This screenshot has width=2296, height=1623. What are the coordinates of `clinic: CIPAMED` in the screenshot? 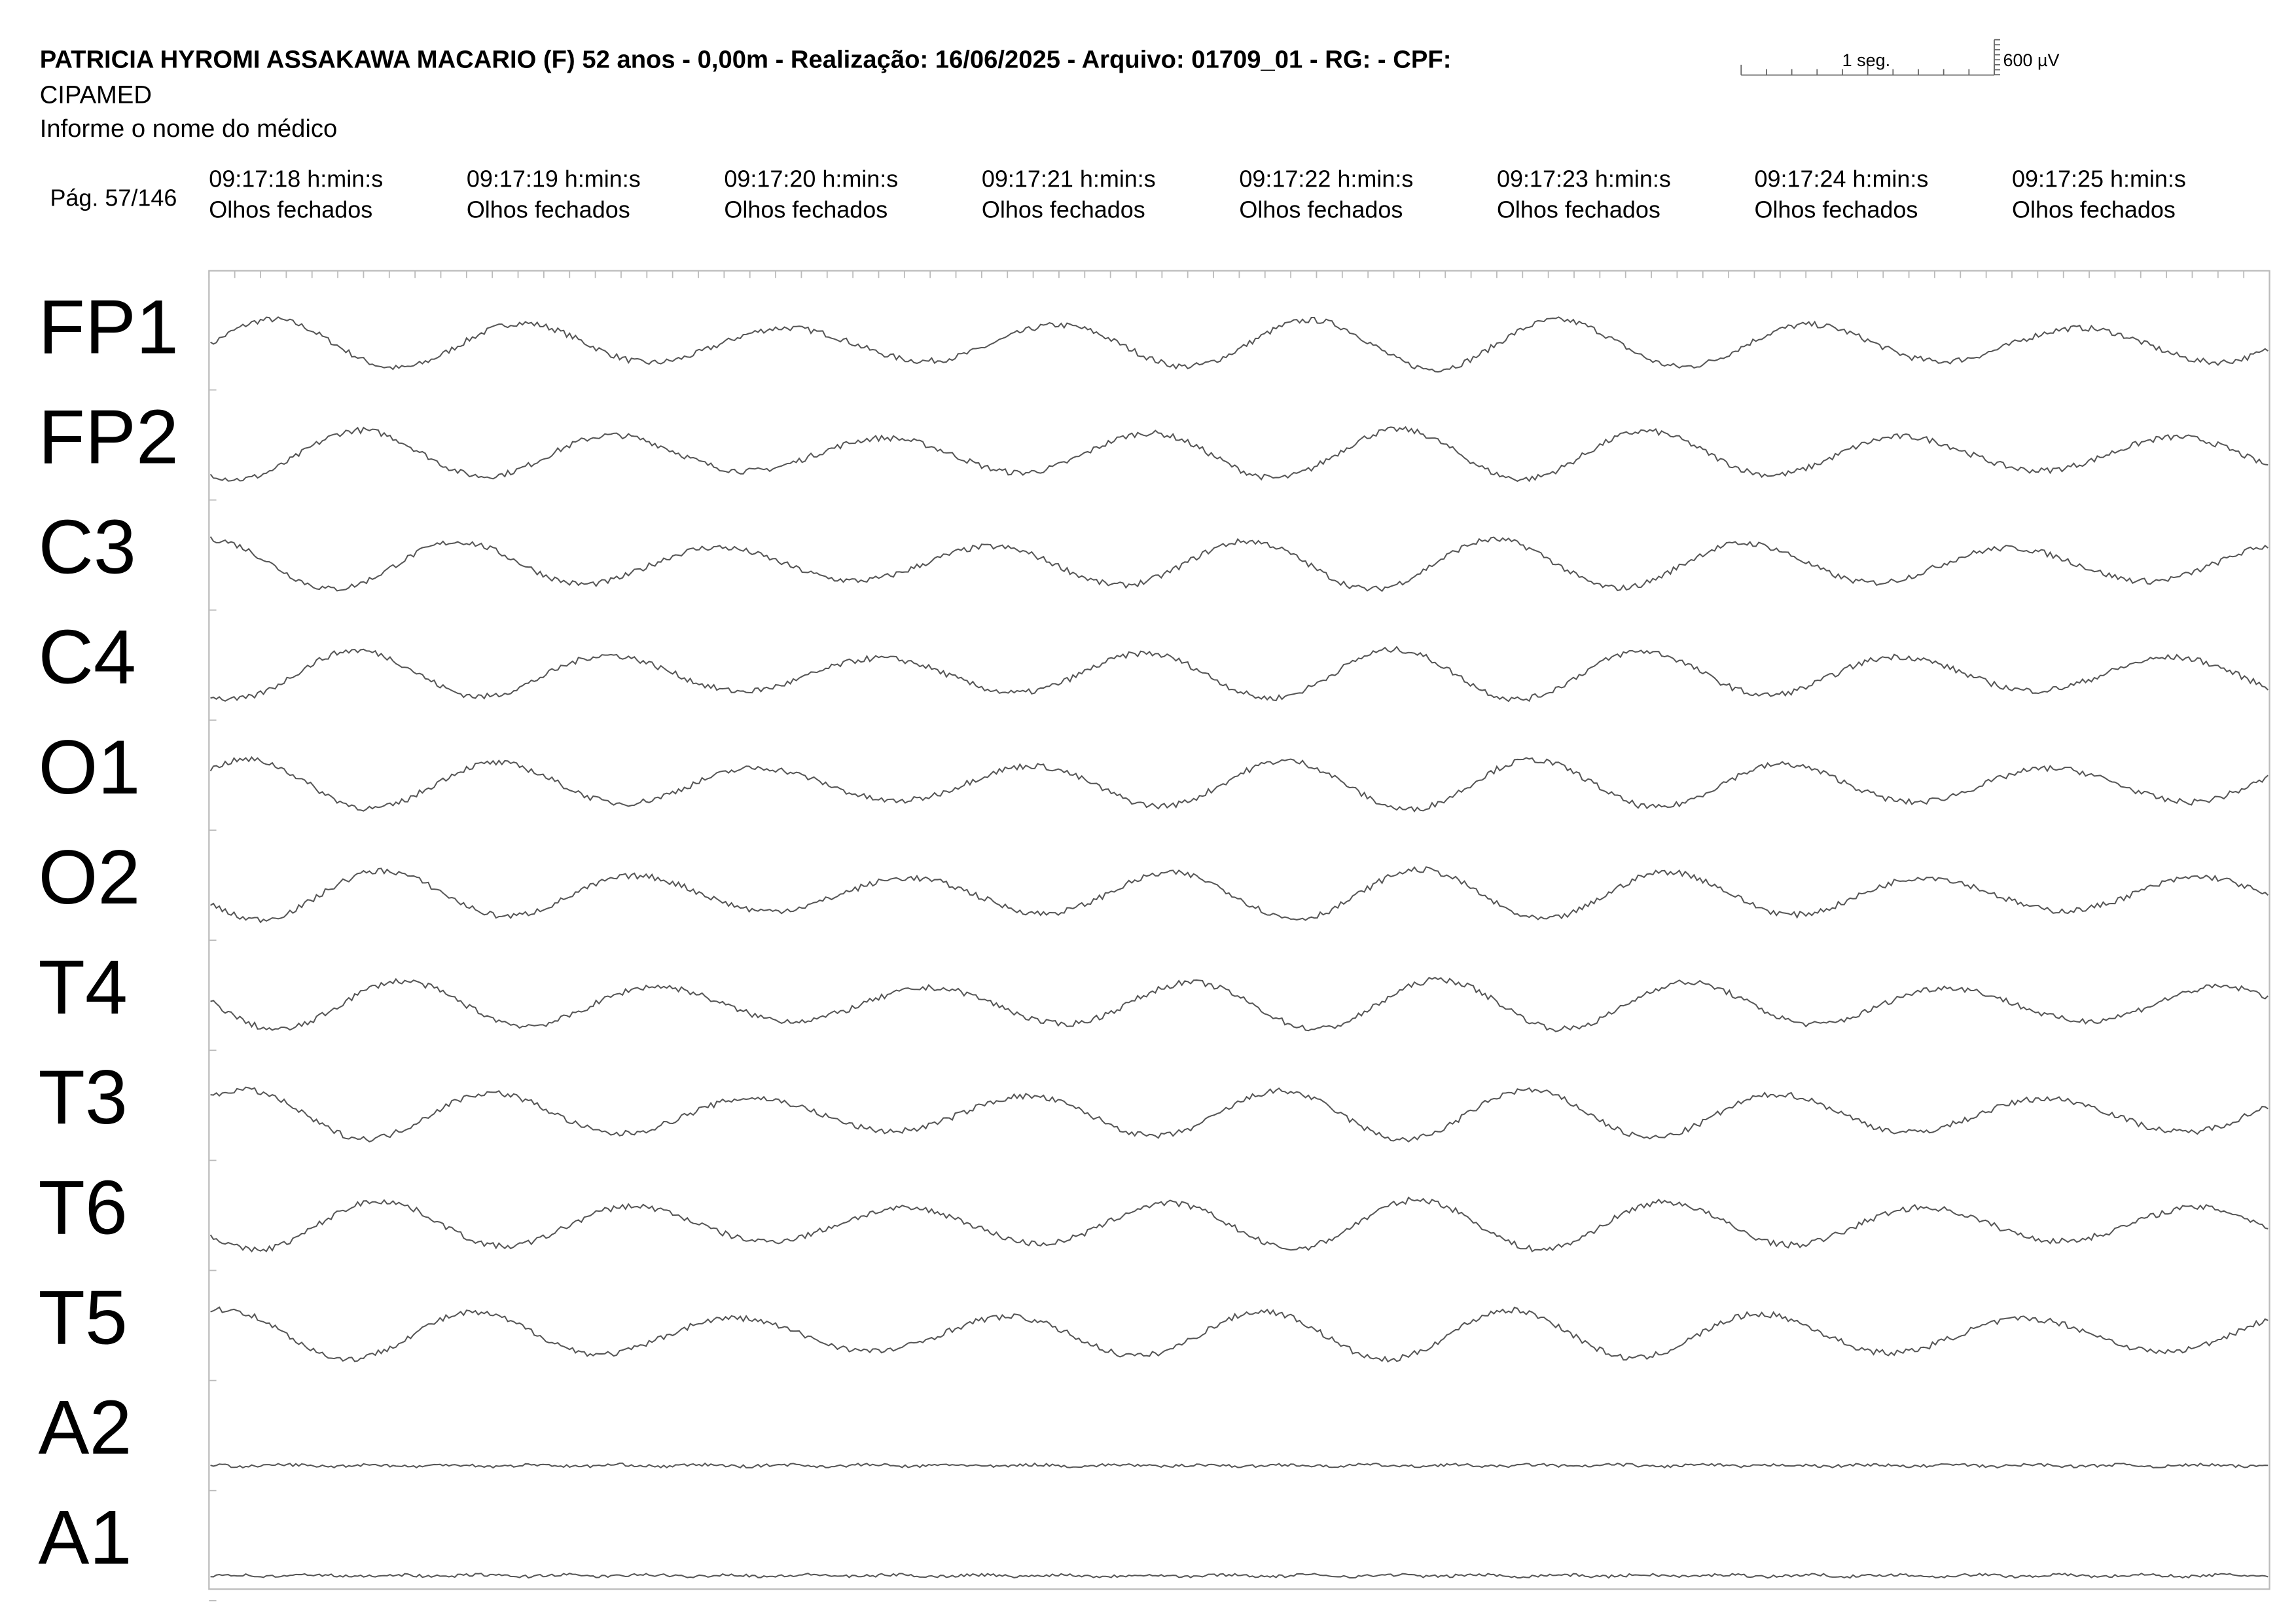 It's located at (96, 95).